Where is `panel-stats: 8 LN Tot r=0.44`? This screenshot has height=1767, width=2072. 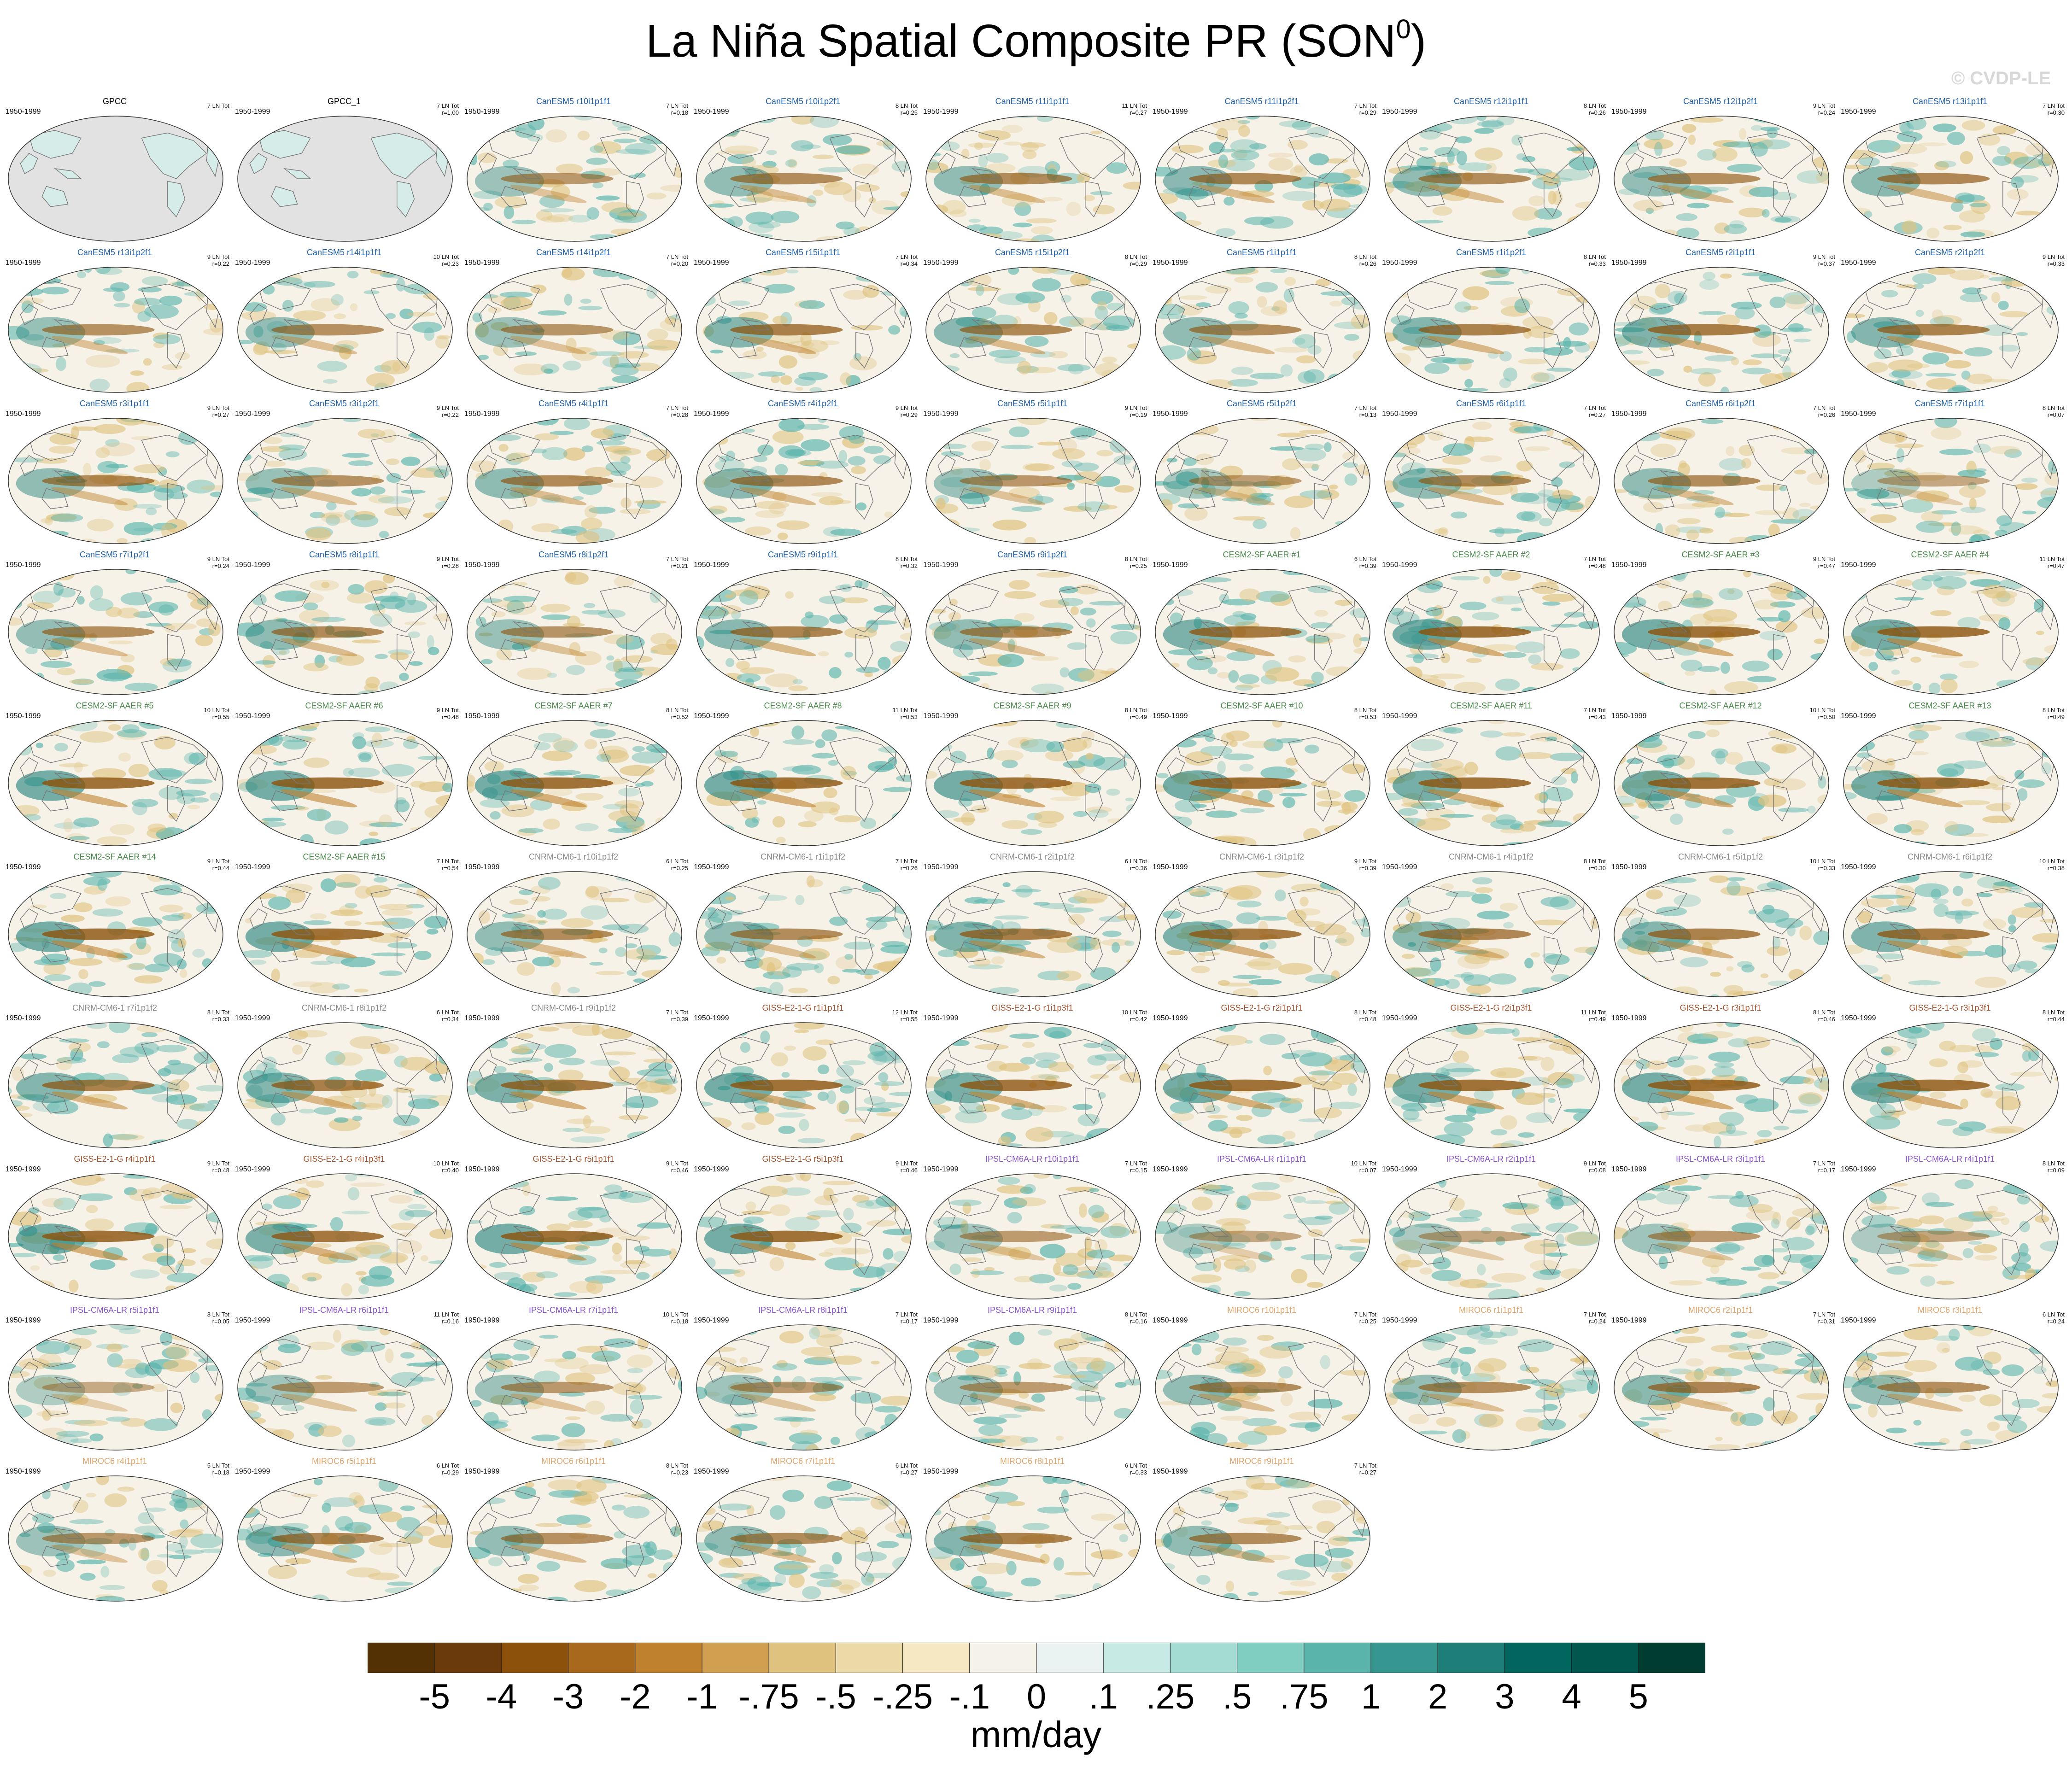 panel-stats: 8 LN Tot r=0.44 is located at coordinates (2051, 1016).